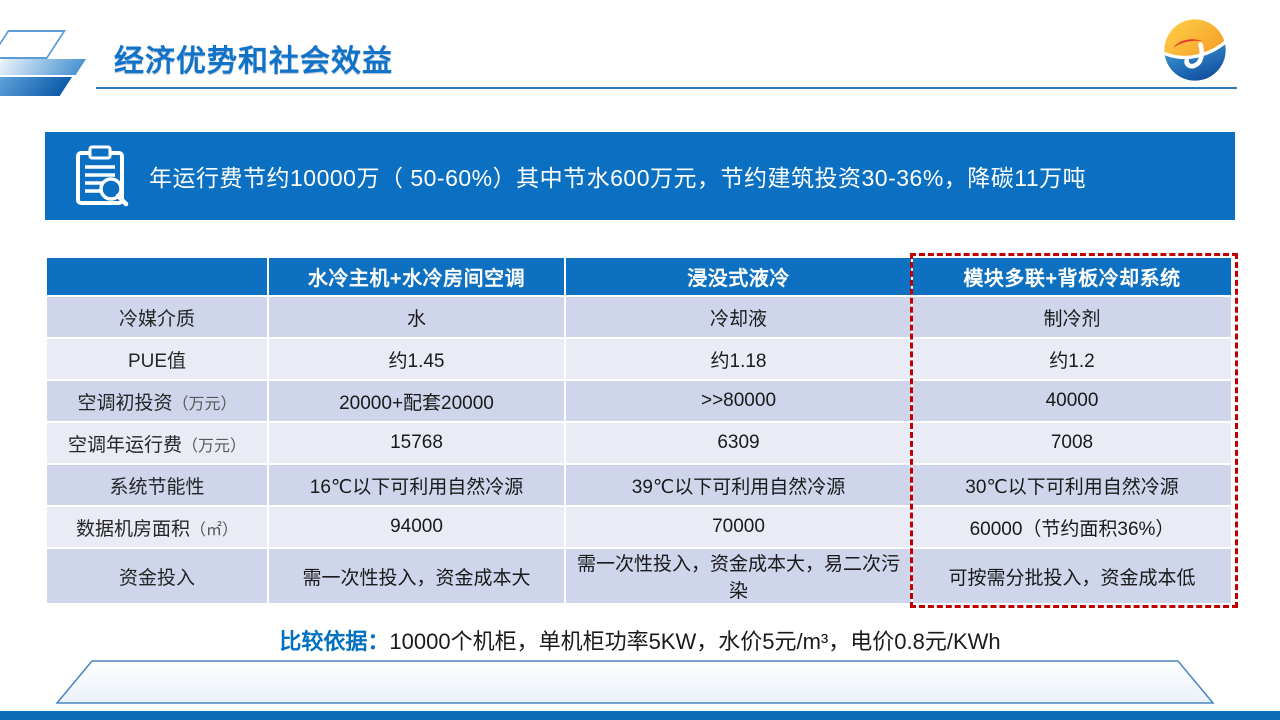 Image resolution: width=1280 pixels, height=720 pixels. Describe the element at coordinates (738, 401) in the screenshot. I see `table-cell: >>80000` at that location.